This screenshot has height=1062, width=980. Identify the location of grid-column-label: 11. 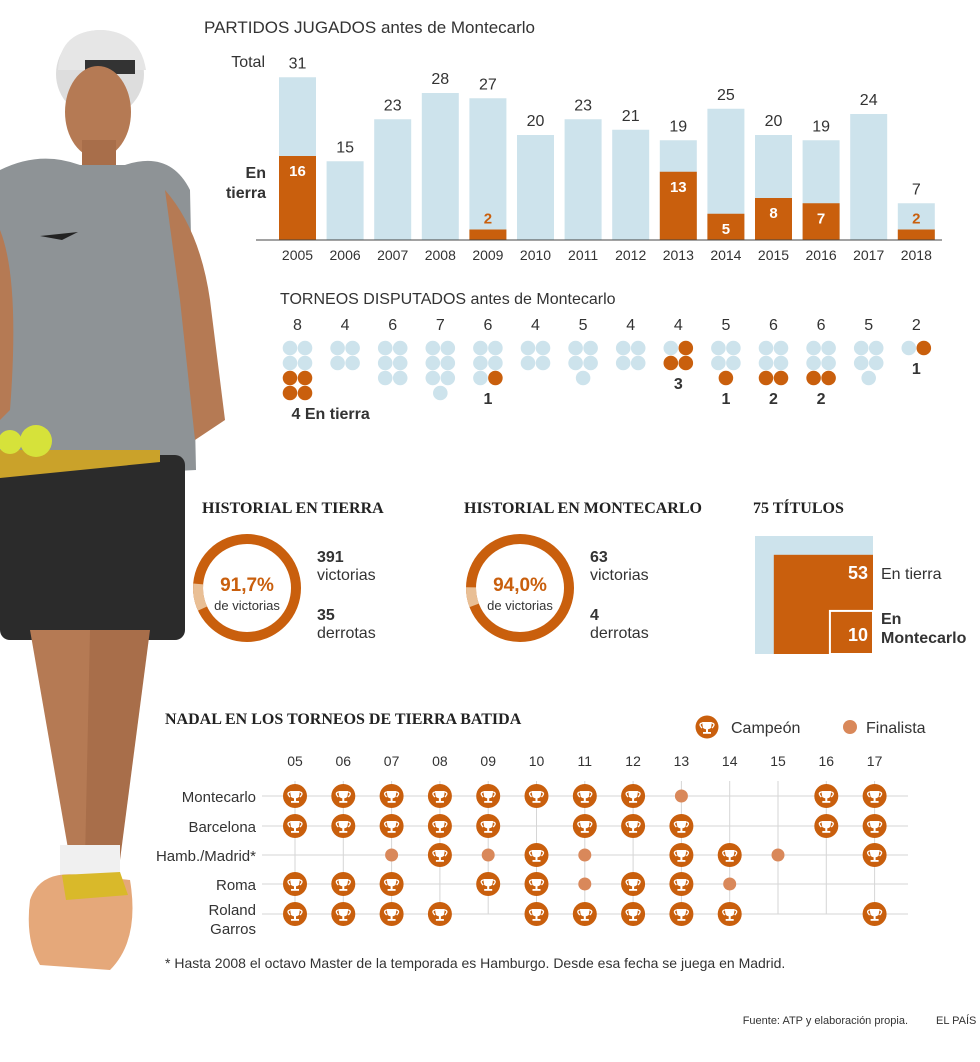
(585, 761).